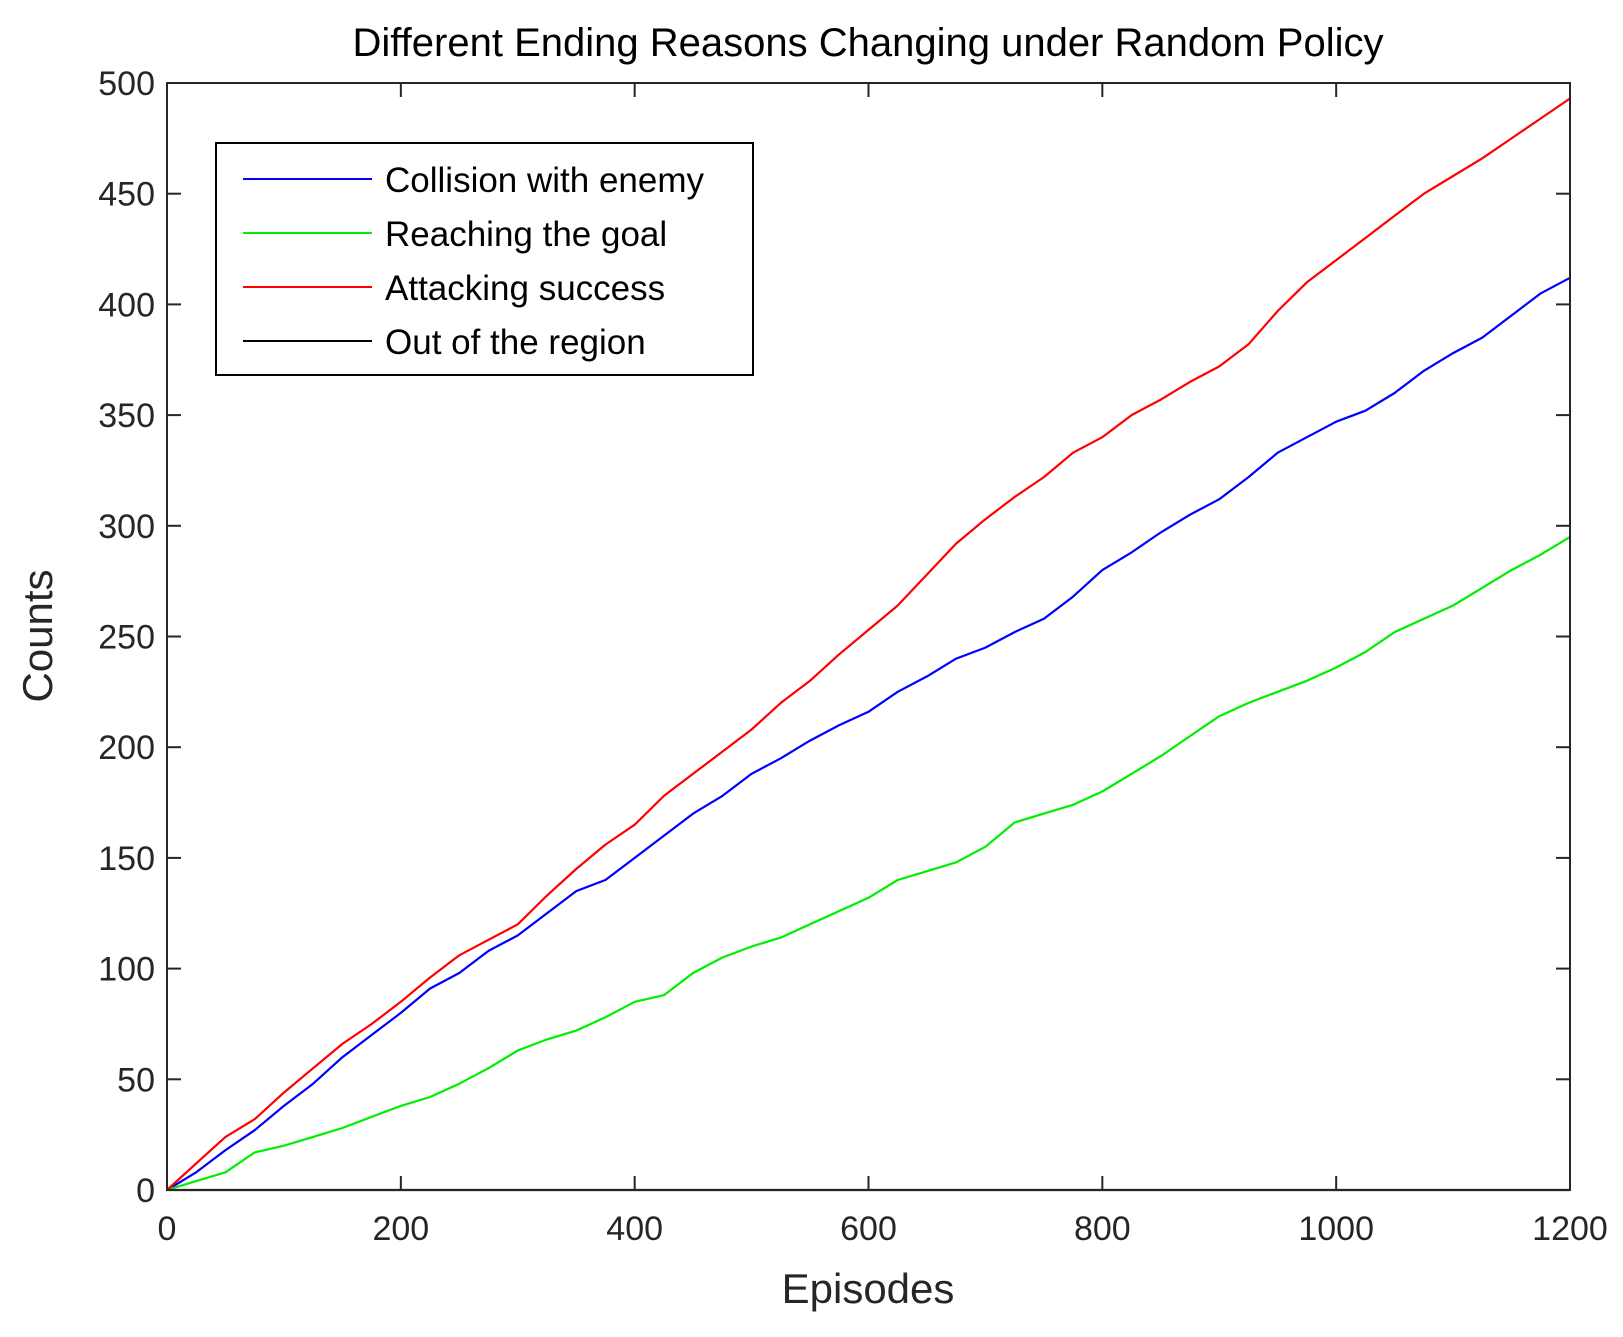 The height and width of the screenshot is (1337, 1623). What do you see at coordinates (37, 635) in the screenshot?
I see `y-axis-title: Counts` at bounding box center [37, 635].